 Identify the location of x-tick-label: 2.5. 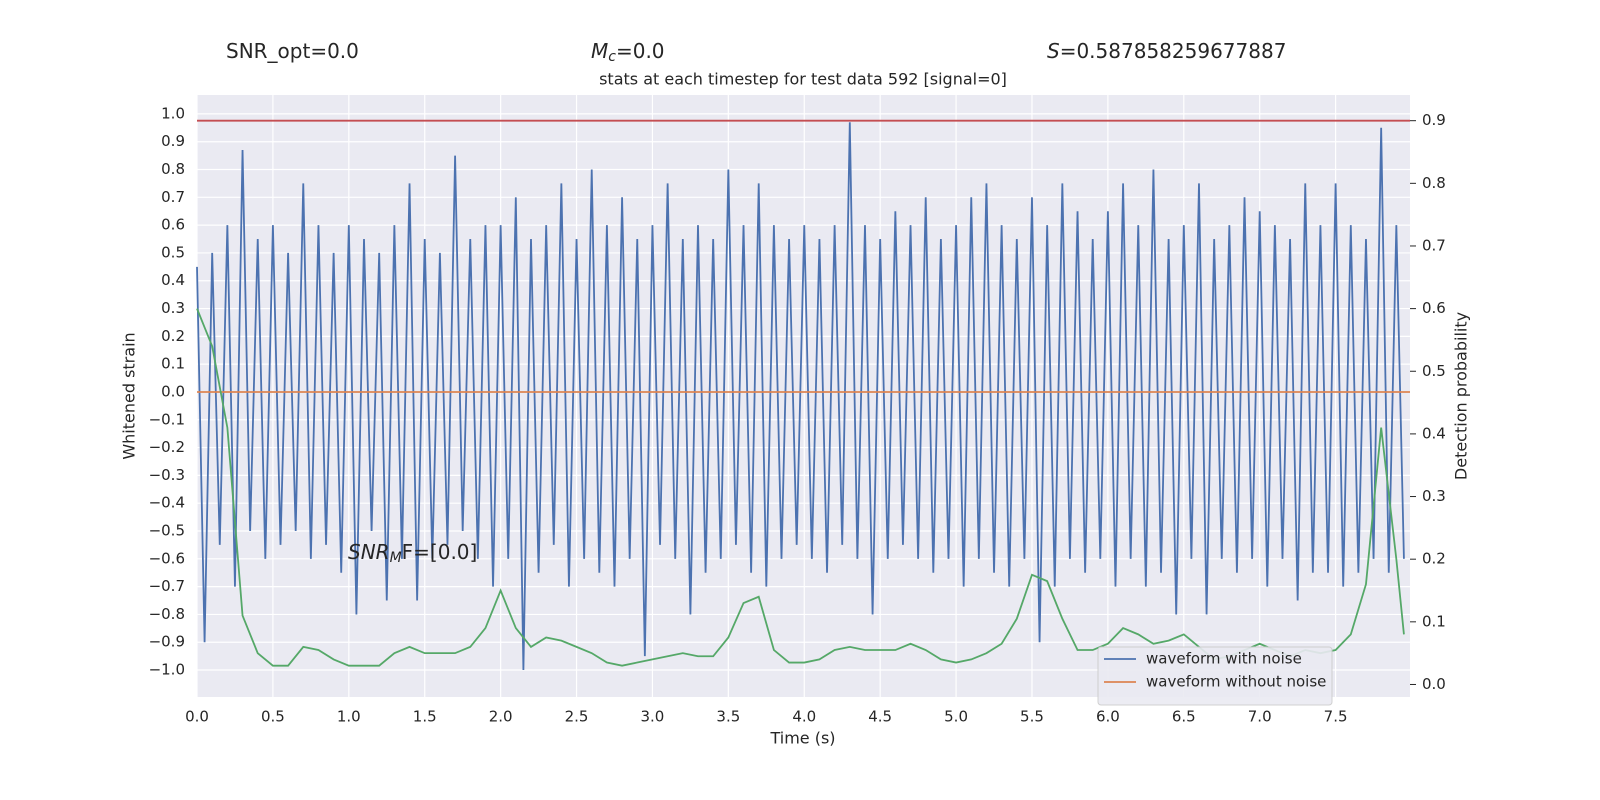
(577, 717).